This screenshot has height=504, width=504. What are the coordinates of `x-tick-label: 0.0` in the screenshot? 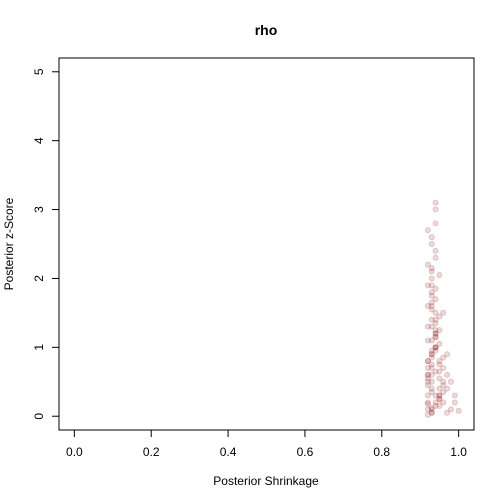 It's located at (74, 452).